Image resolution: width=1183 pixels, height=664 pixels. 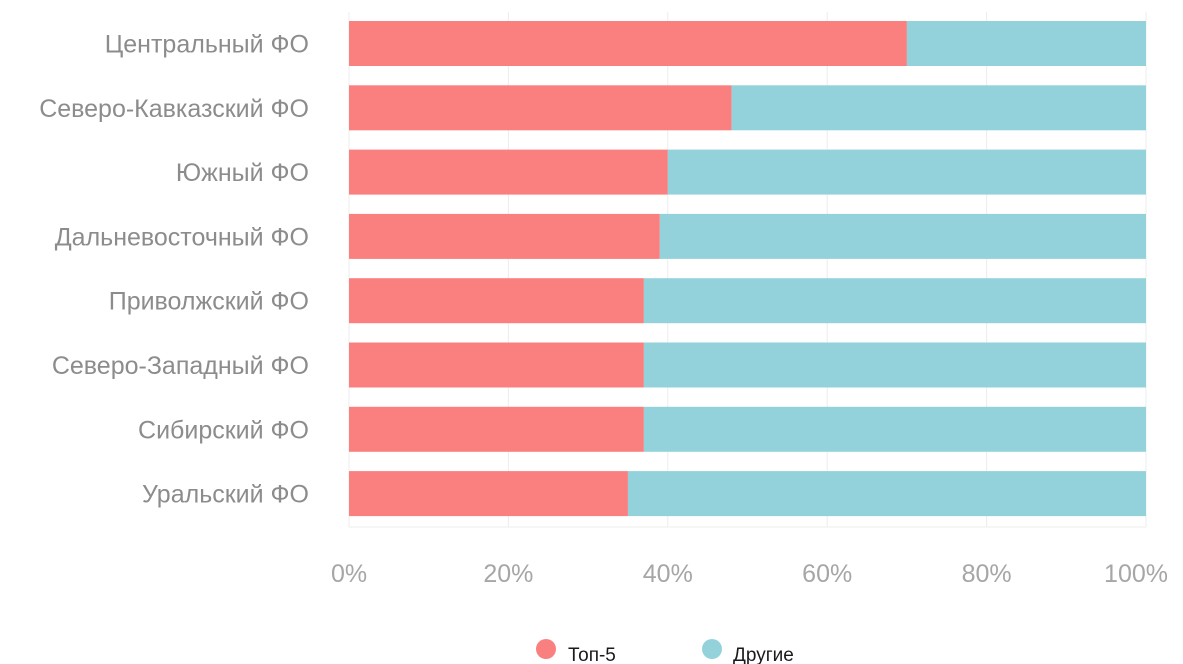 What do you see at coordinates (592, 654) in the screenshot?
I see `legend-label: Топ-5` at bounding box center [592, 654].